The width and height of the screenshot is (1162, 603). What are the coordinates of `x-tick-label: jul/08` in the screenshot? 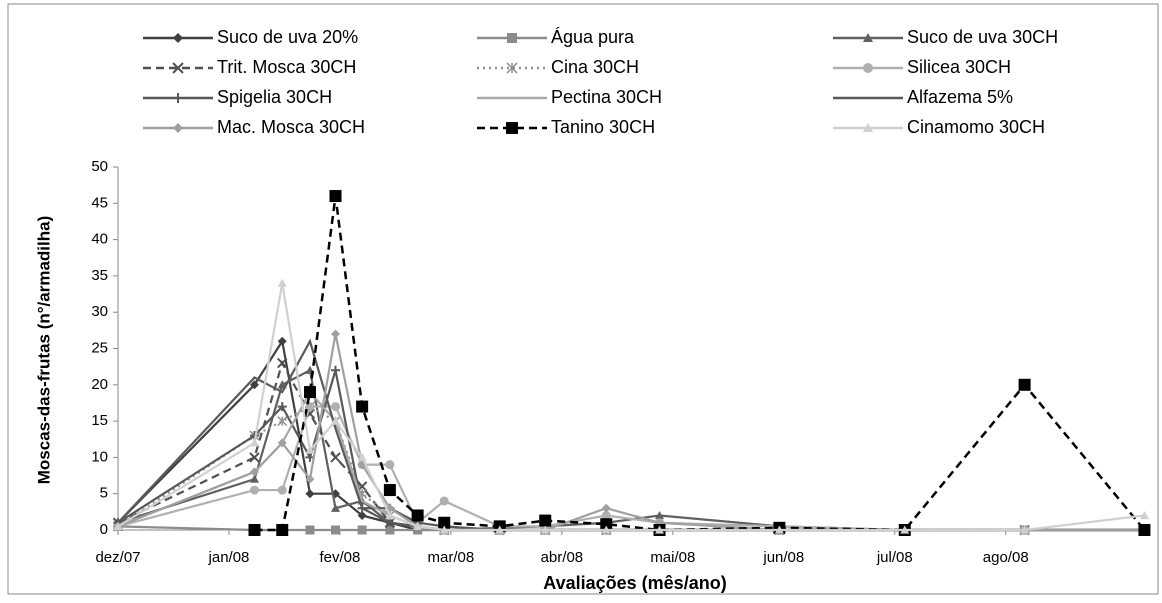 It's located at (894, 557).